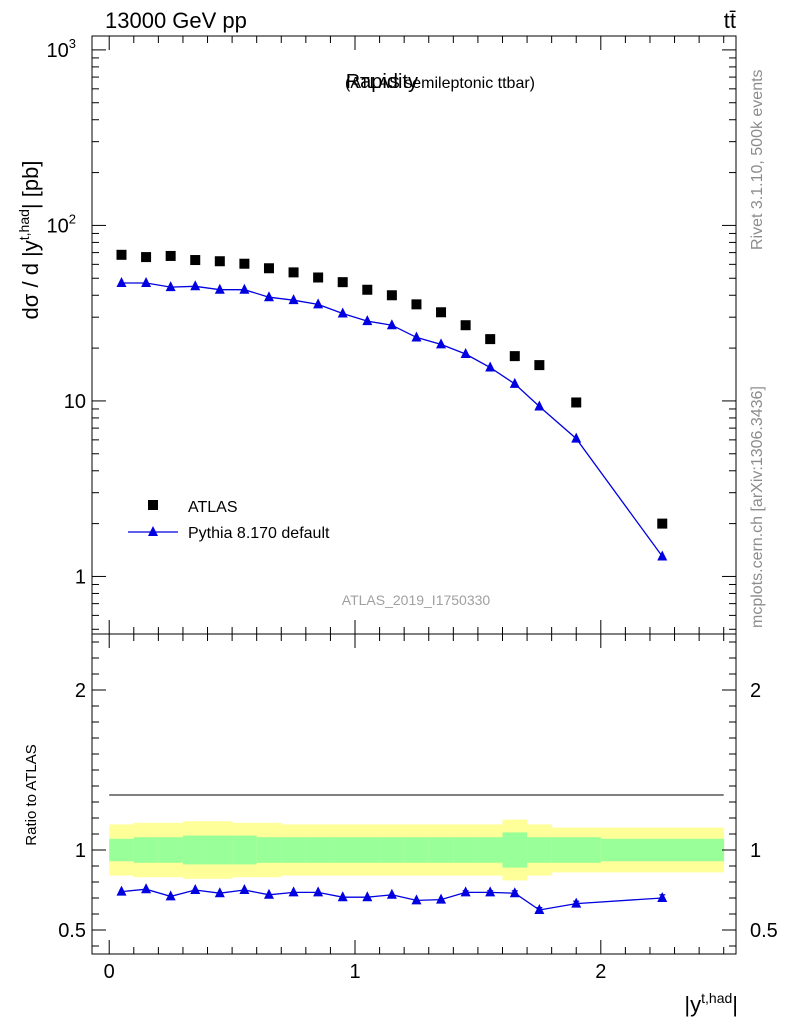  Describe the element at coordinates (757, 507) in the screenshot. I see `mcplots-label: mcplots.cern.ch [arXiv:1306.3436]` at that location.